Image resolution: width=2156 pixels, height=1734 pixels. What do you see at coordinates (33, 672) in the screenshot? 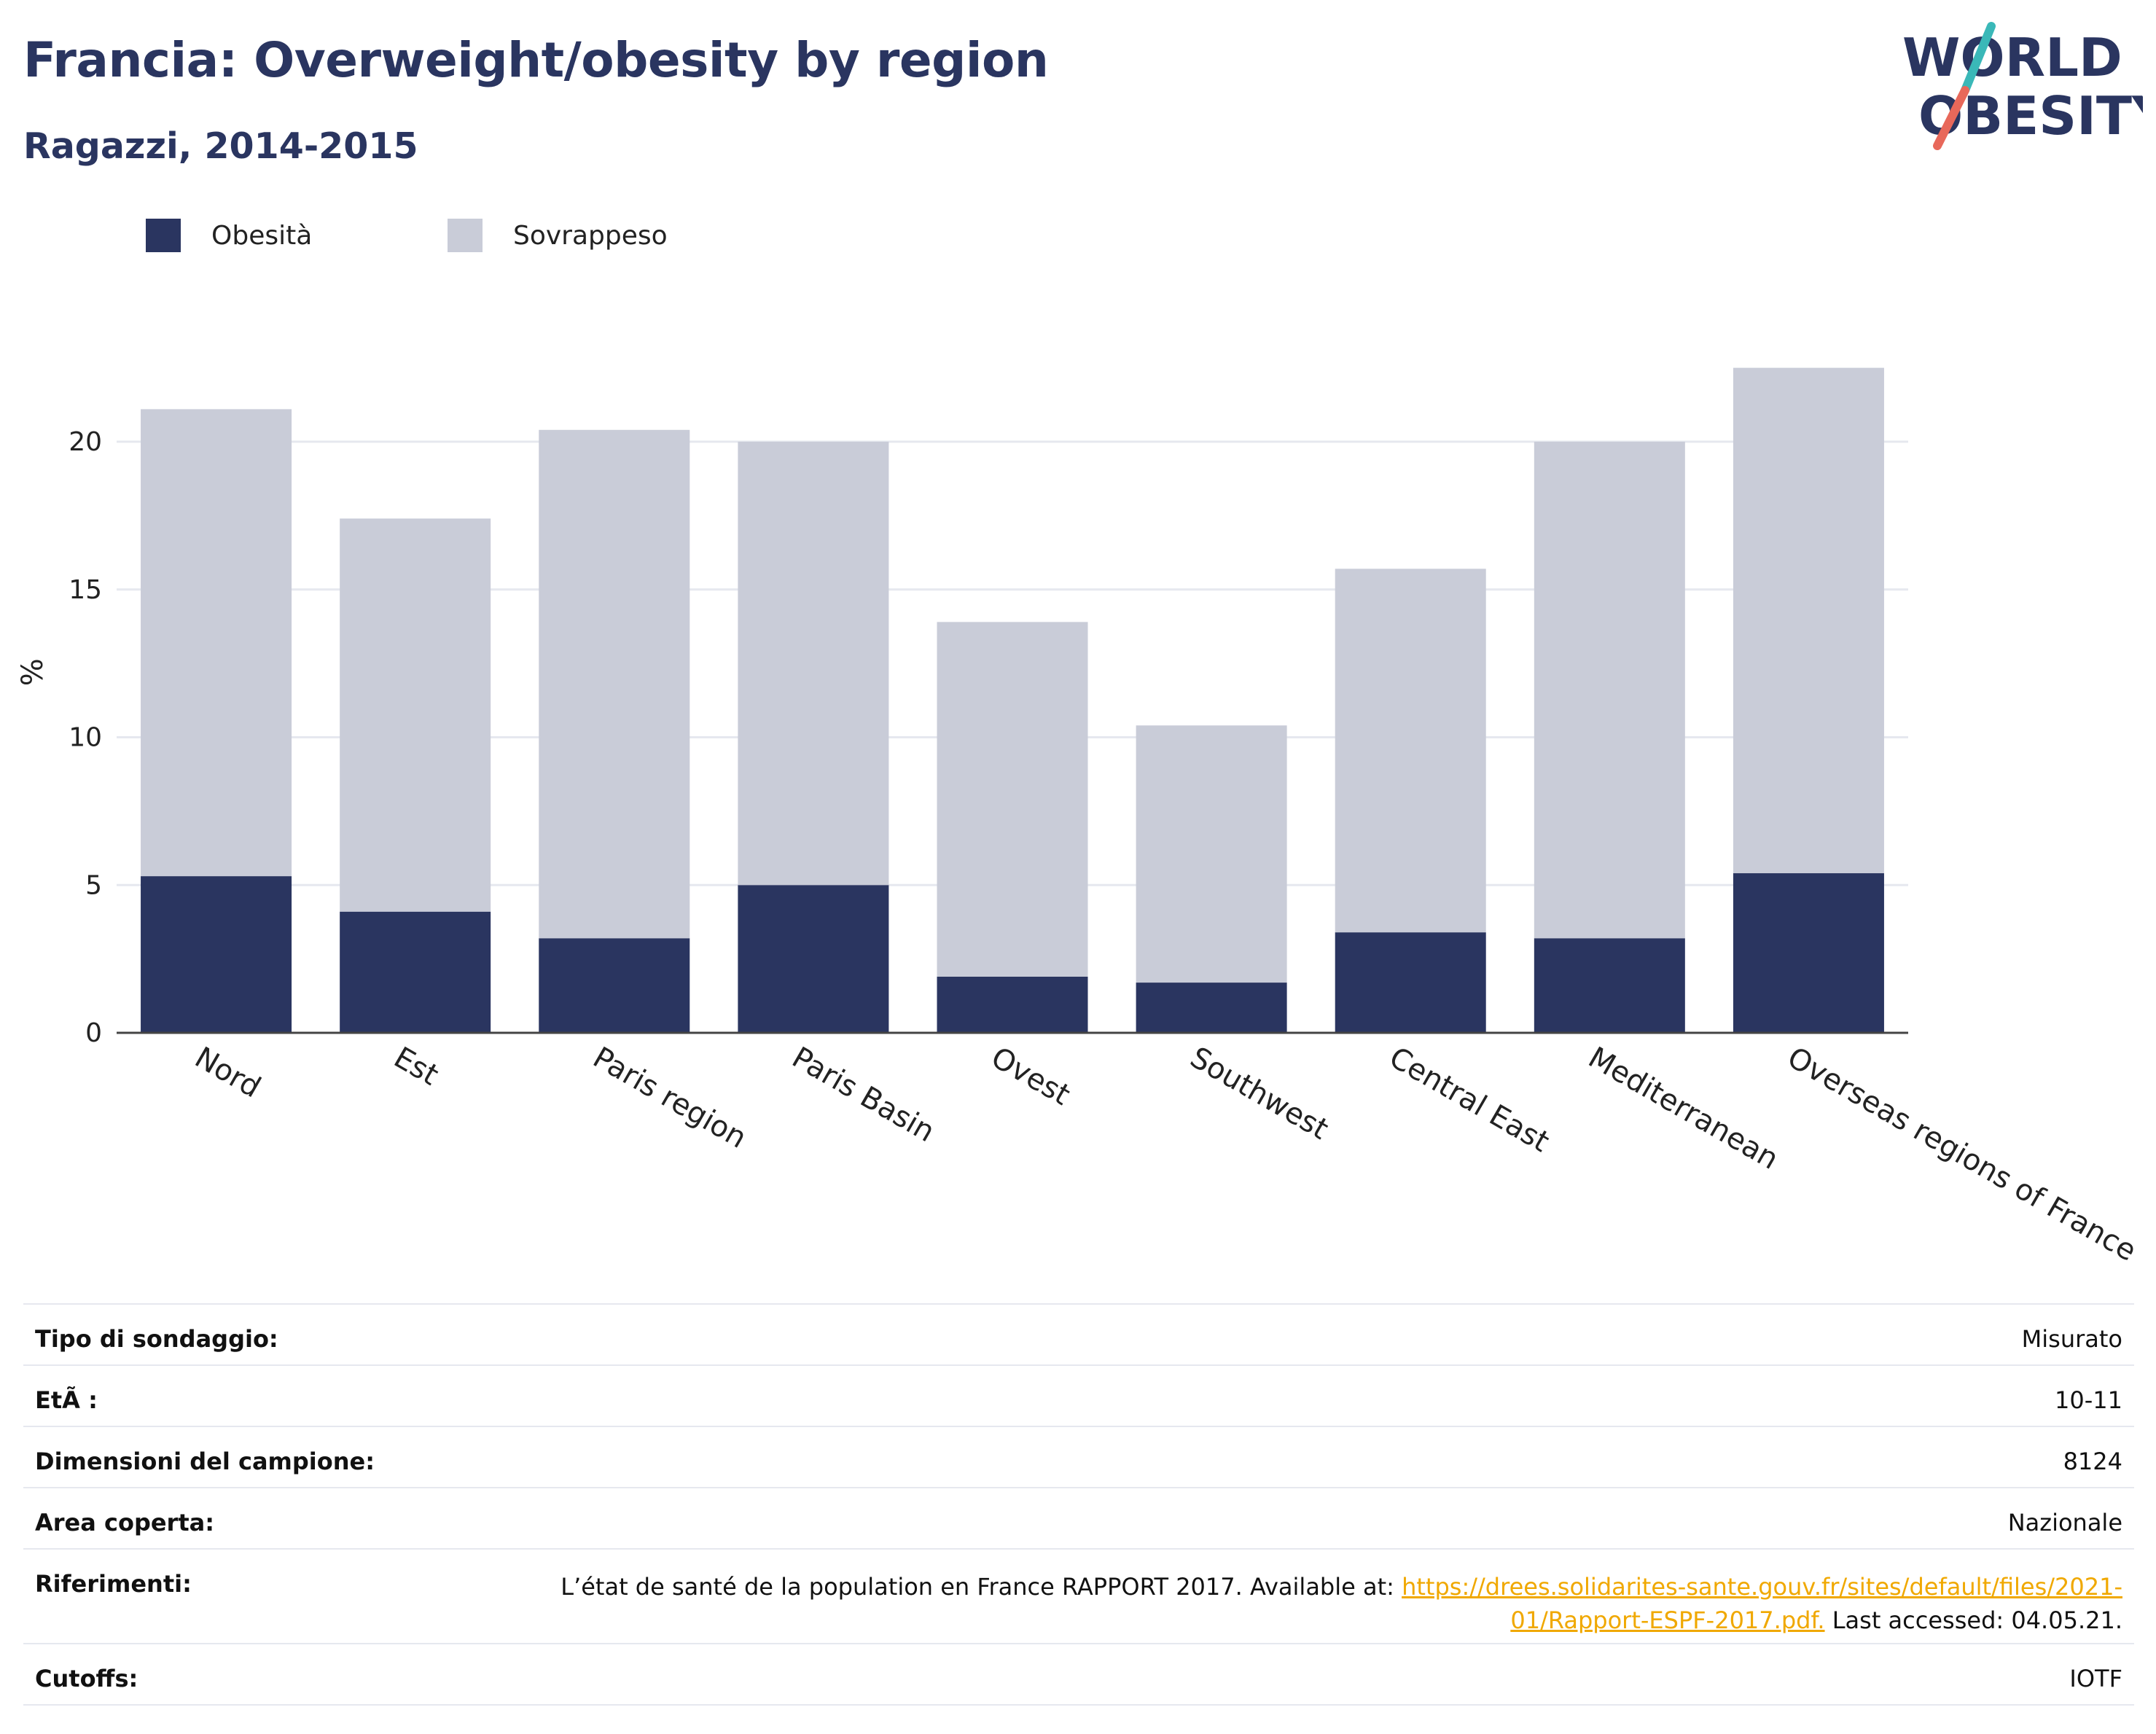
I see `y-axis-label: %` at bounding box center [33, 672].